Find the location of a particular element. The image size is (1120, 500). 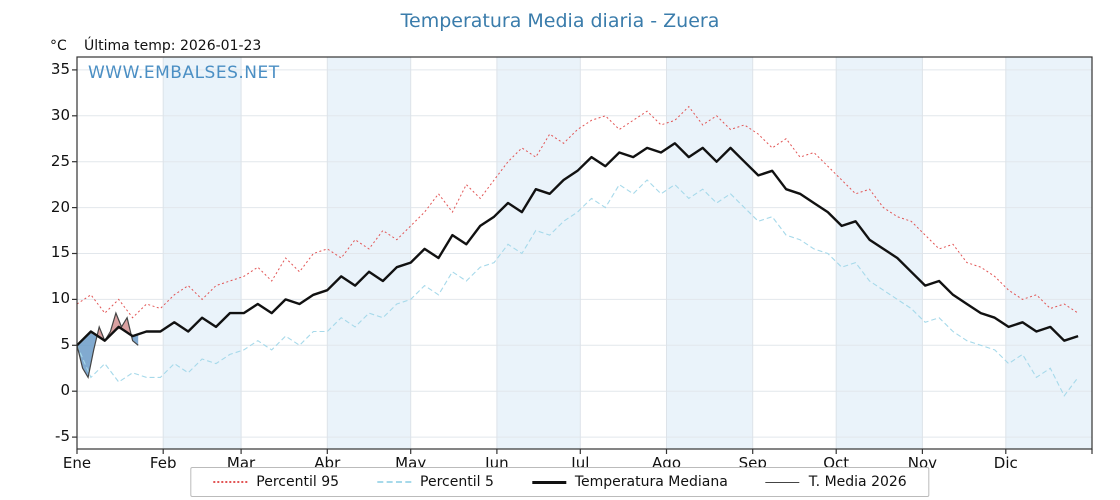

watermark: WWW.EMBALSES.NET is located at coordinates (184, 73).